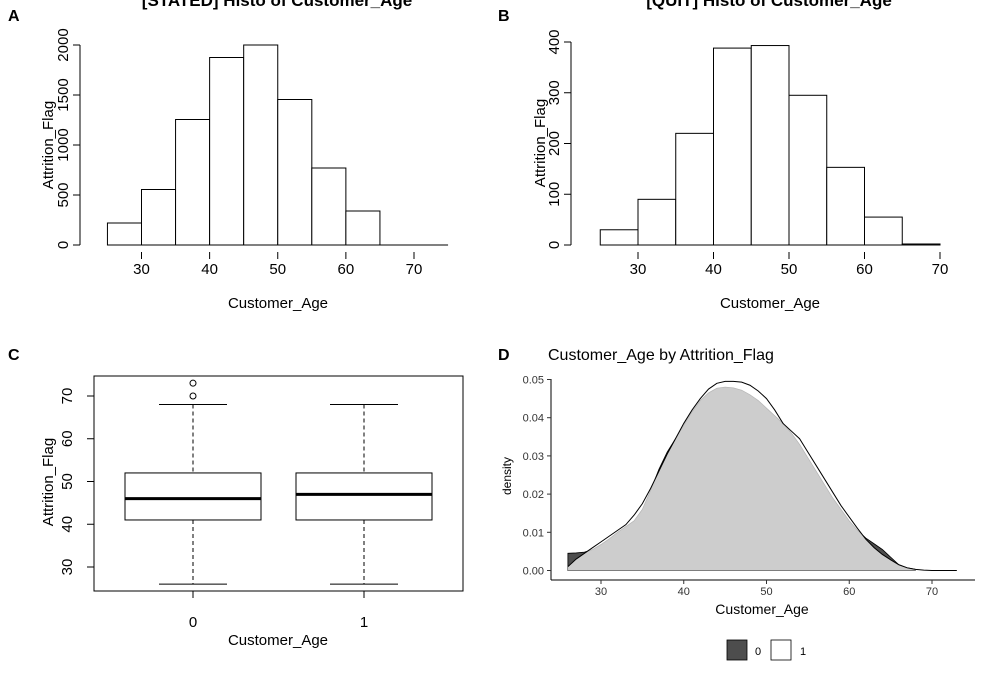  I want to click on x-tick-label: 1, so click(364, 622).